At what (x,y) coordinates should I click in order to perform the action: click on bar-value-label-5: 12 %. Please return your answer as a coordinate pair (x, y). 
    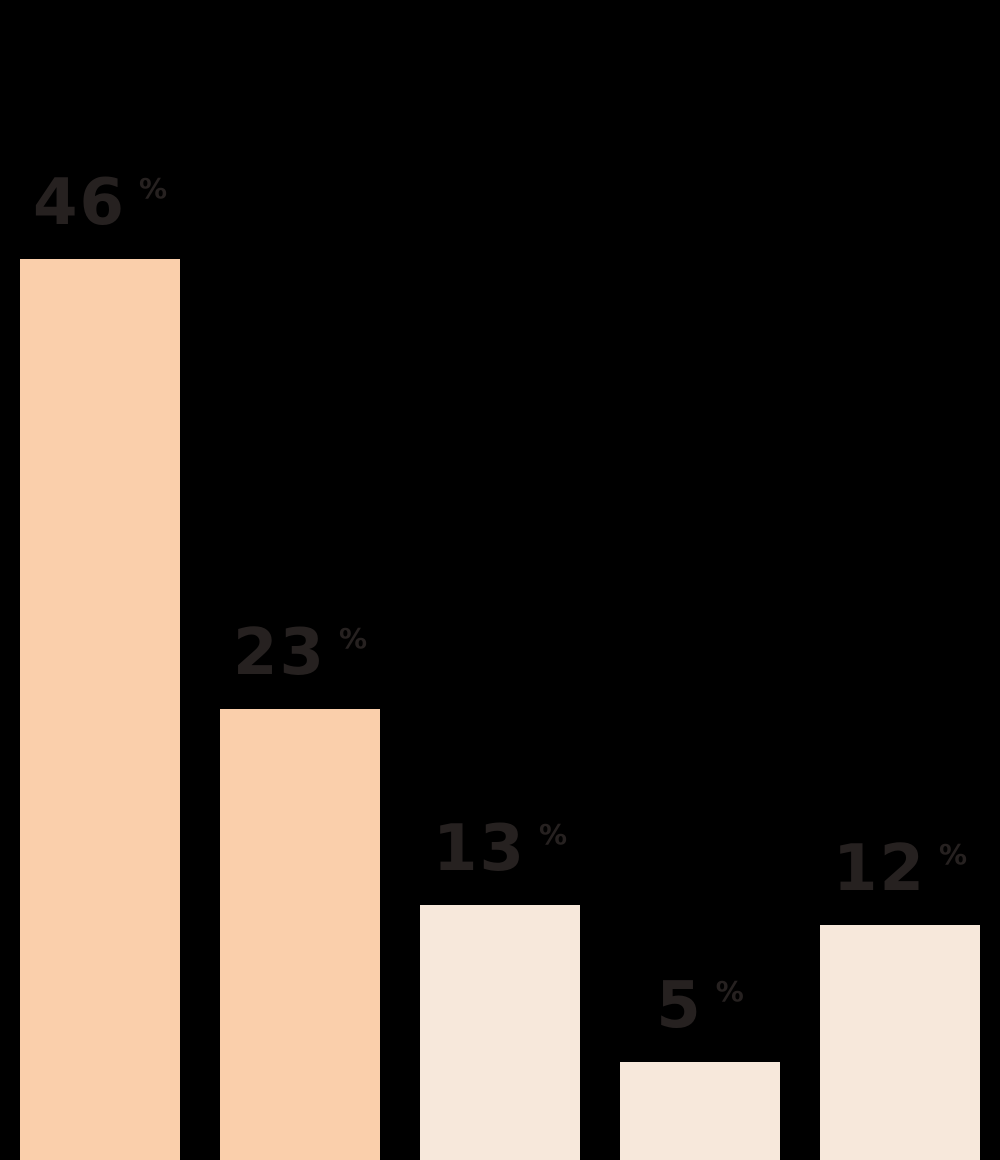
    Looking at the image, I should click on (900, 869).